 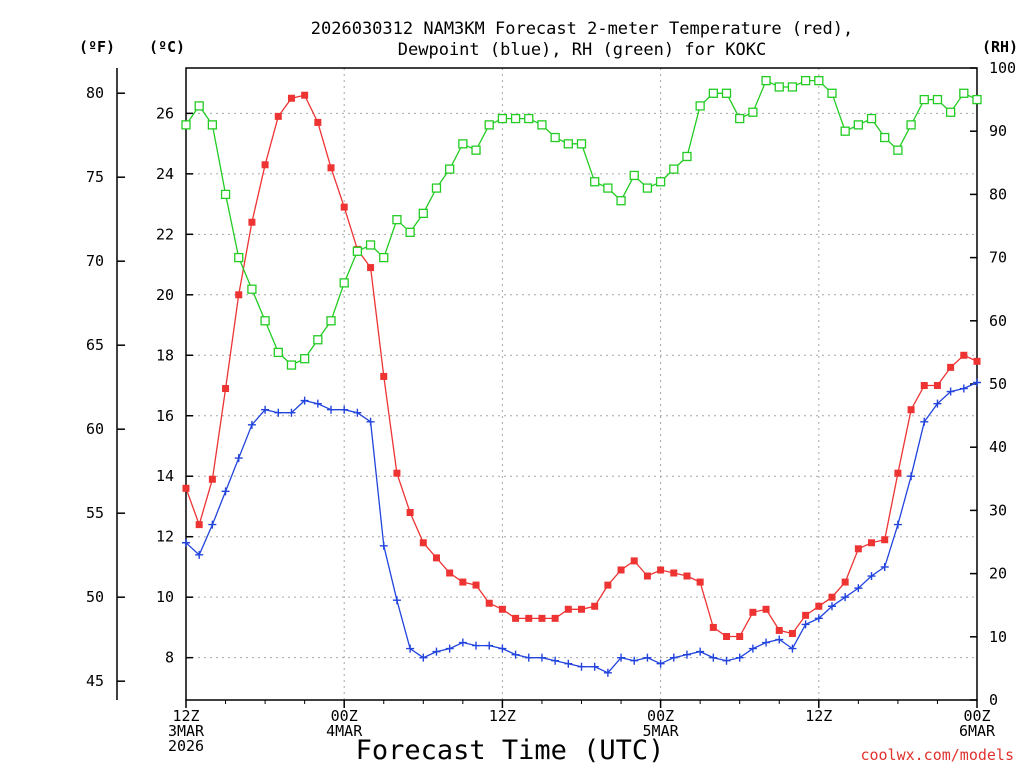 I want to click on tick-label-x-24-line-1: 12Z, so click(x=502, y=716).